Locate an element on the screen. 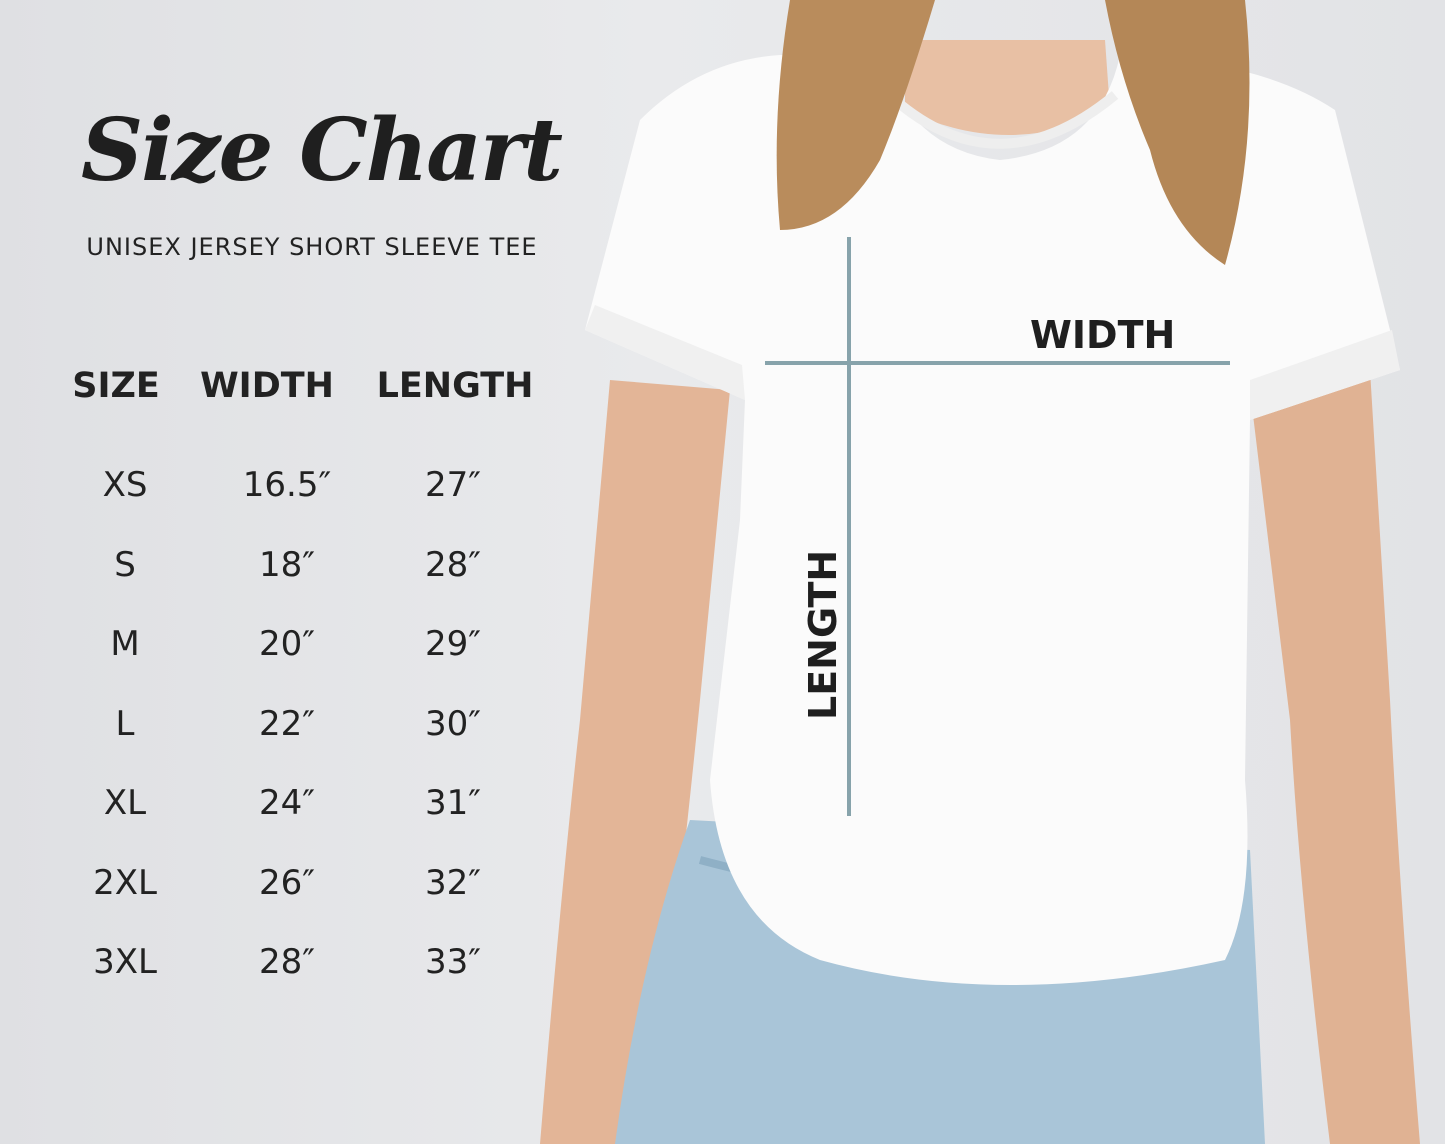  length-cell: 32″ is located at coordinates (453, 882).